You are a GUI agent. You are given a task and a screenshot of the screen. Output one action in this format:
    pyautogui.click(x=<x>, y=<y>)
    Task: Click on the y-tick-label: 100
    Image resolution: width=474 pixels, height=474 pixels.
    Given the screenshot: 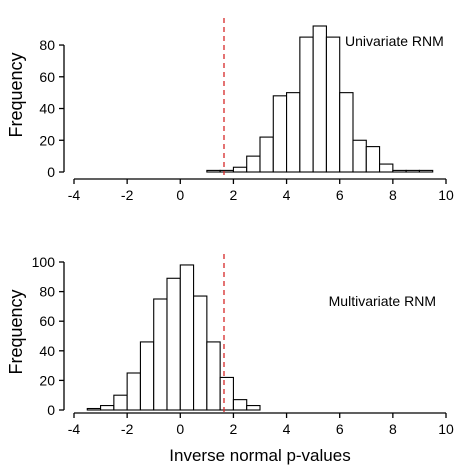 What is the action you would take?
    pyautogui.click(x=44, y=262)
    